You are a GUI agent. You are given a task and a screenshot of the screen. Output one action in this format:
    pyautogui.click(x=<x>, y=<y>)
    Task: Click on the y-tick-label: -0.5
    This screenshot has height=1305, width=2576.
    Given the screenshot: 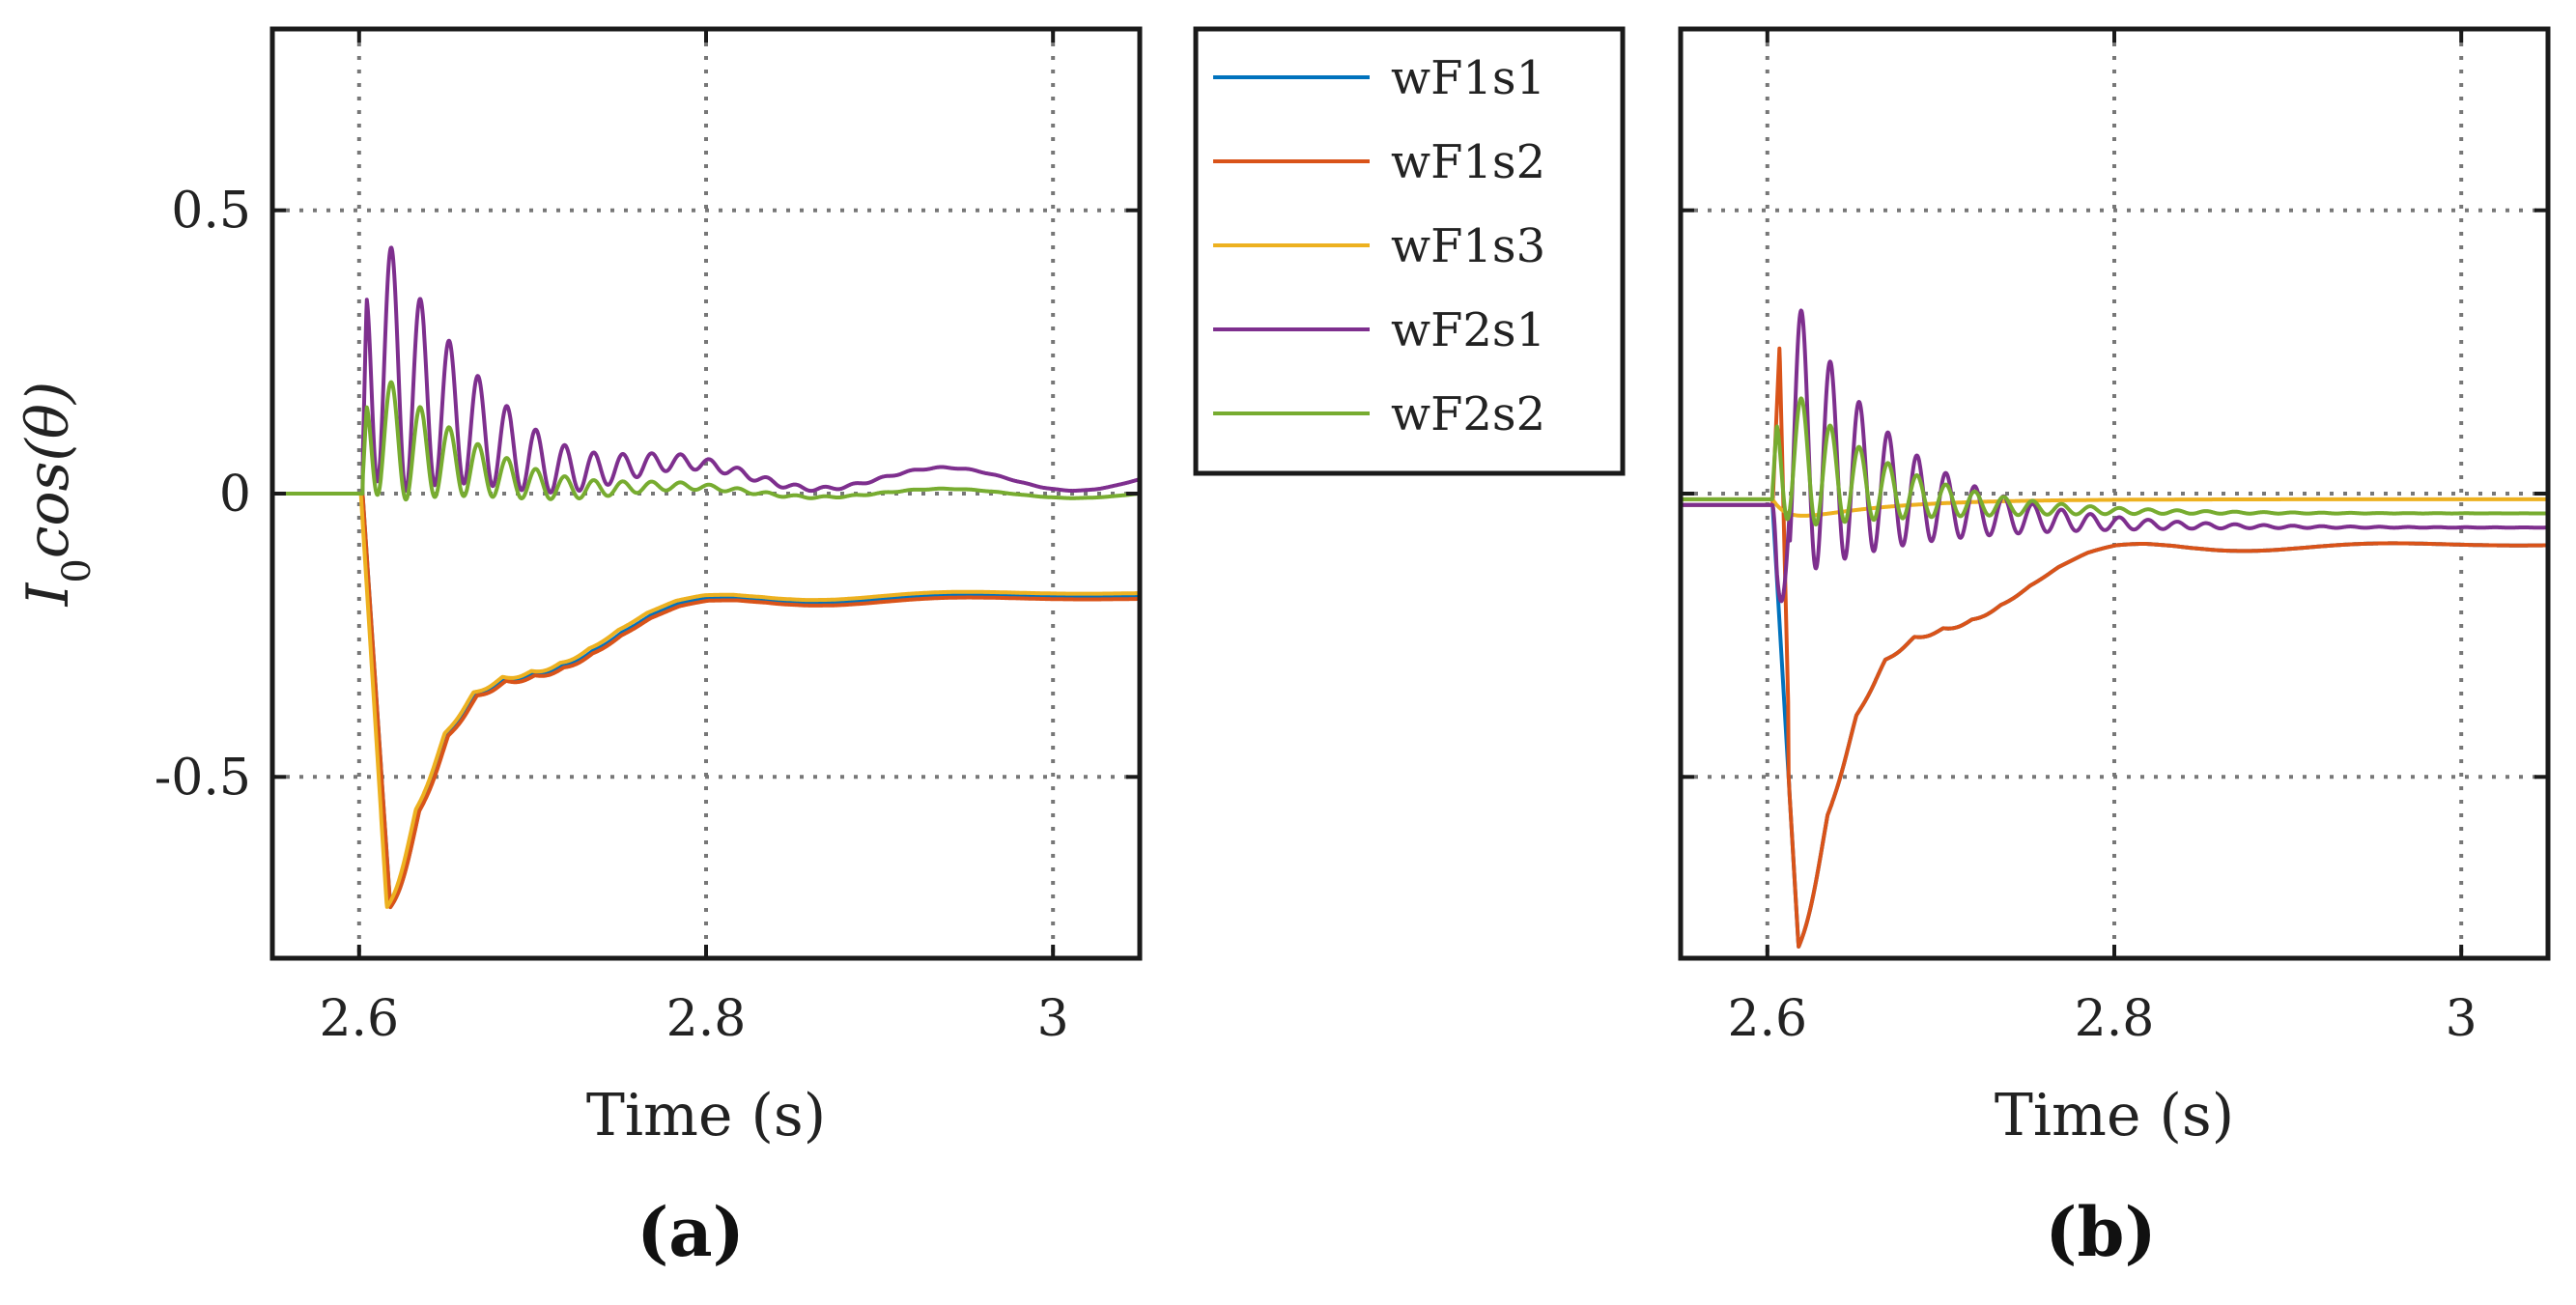 What is the action you would take?
    pyautogui.click(x=203, y=778)
    